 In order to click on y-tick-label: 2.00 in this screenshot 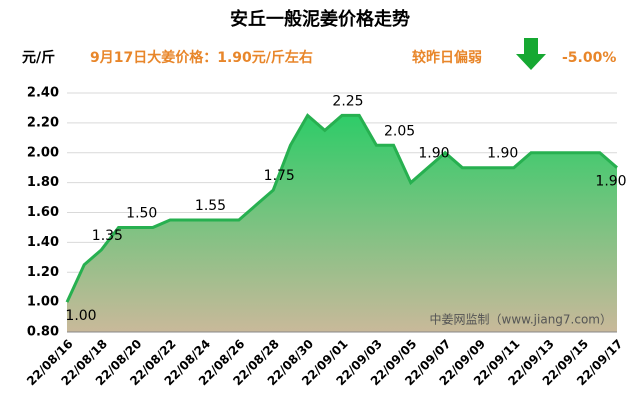, I will do `click(43, 152)`.